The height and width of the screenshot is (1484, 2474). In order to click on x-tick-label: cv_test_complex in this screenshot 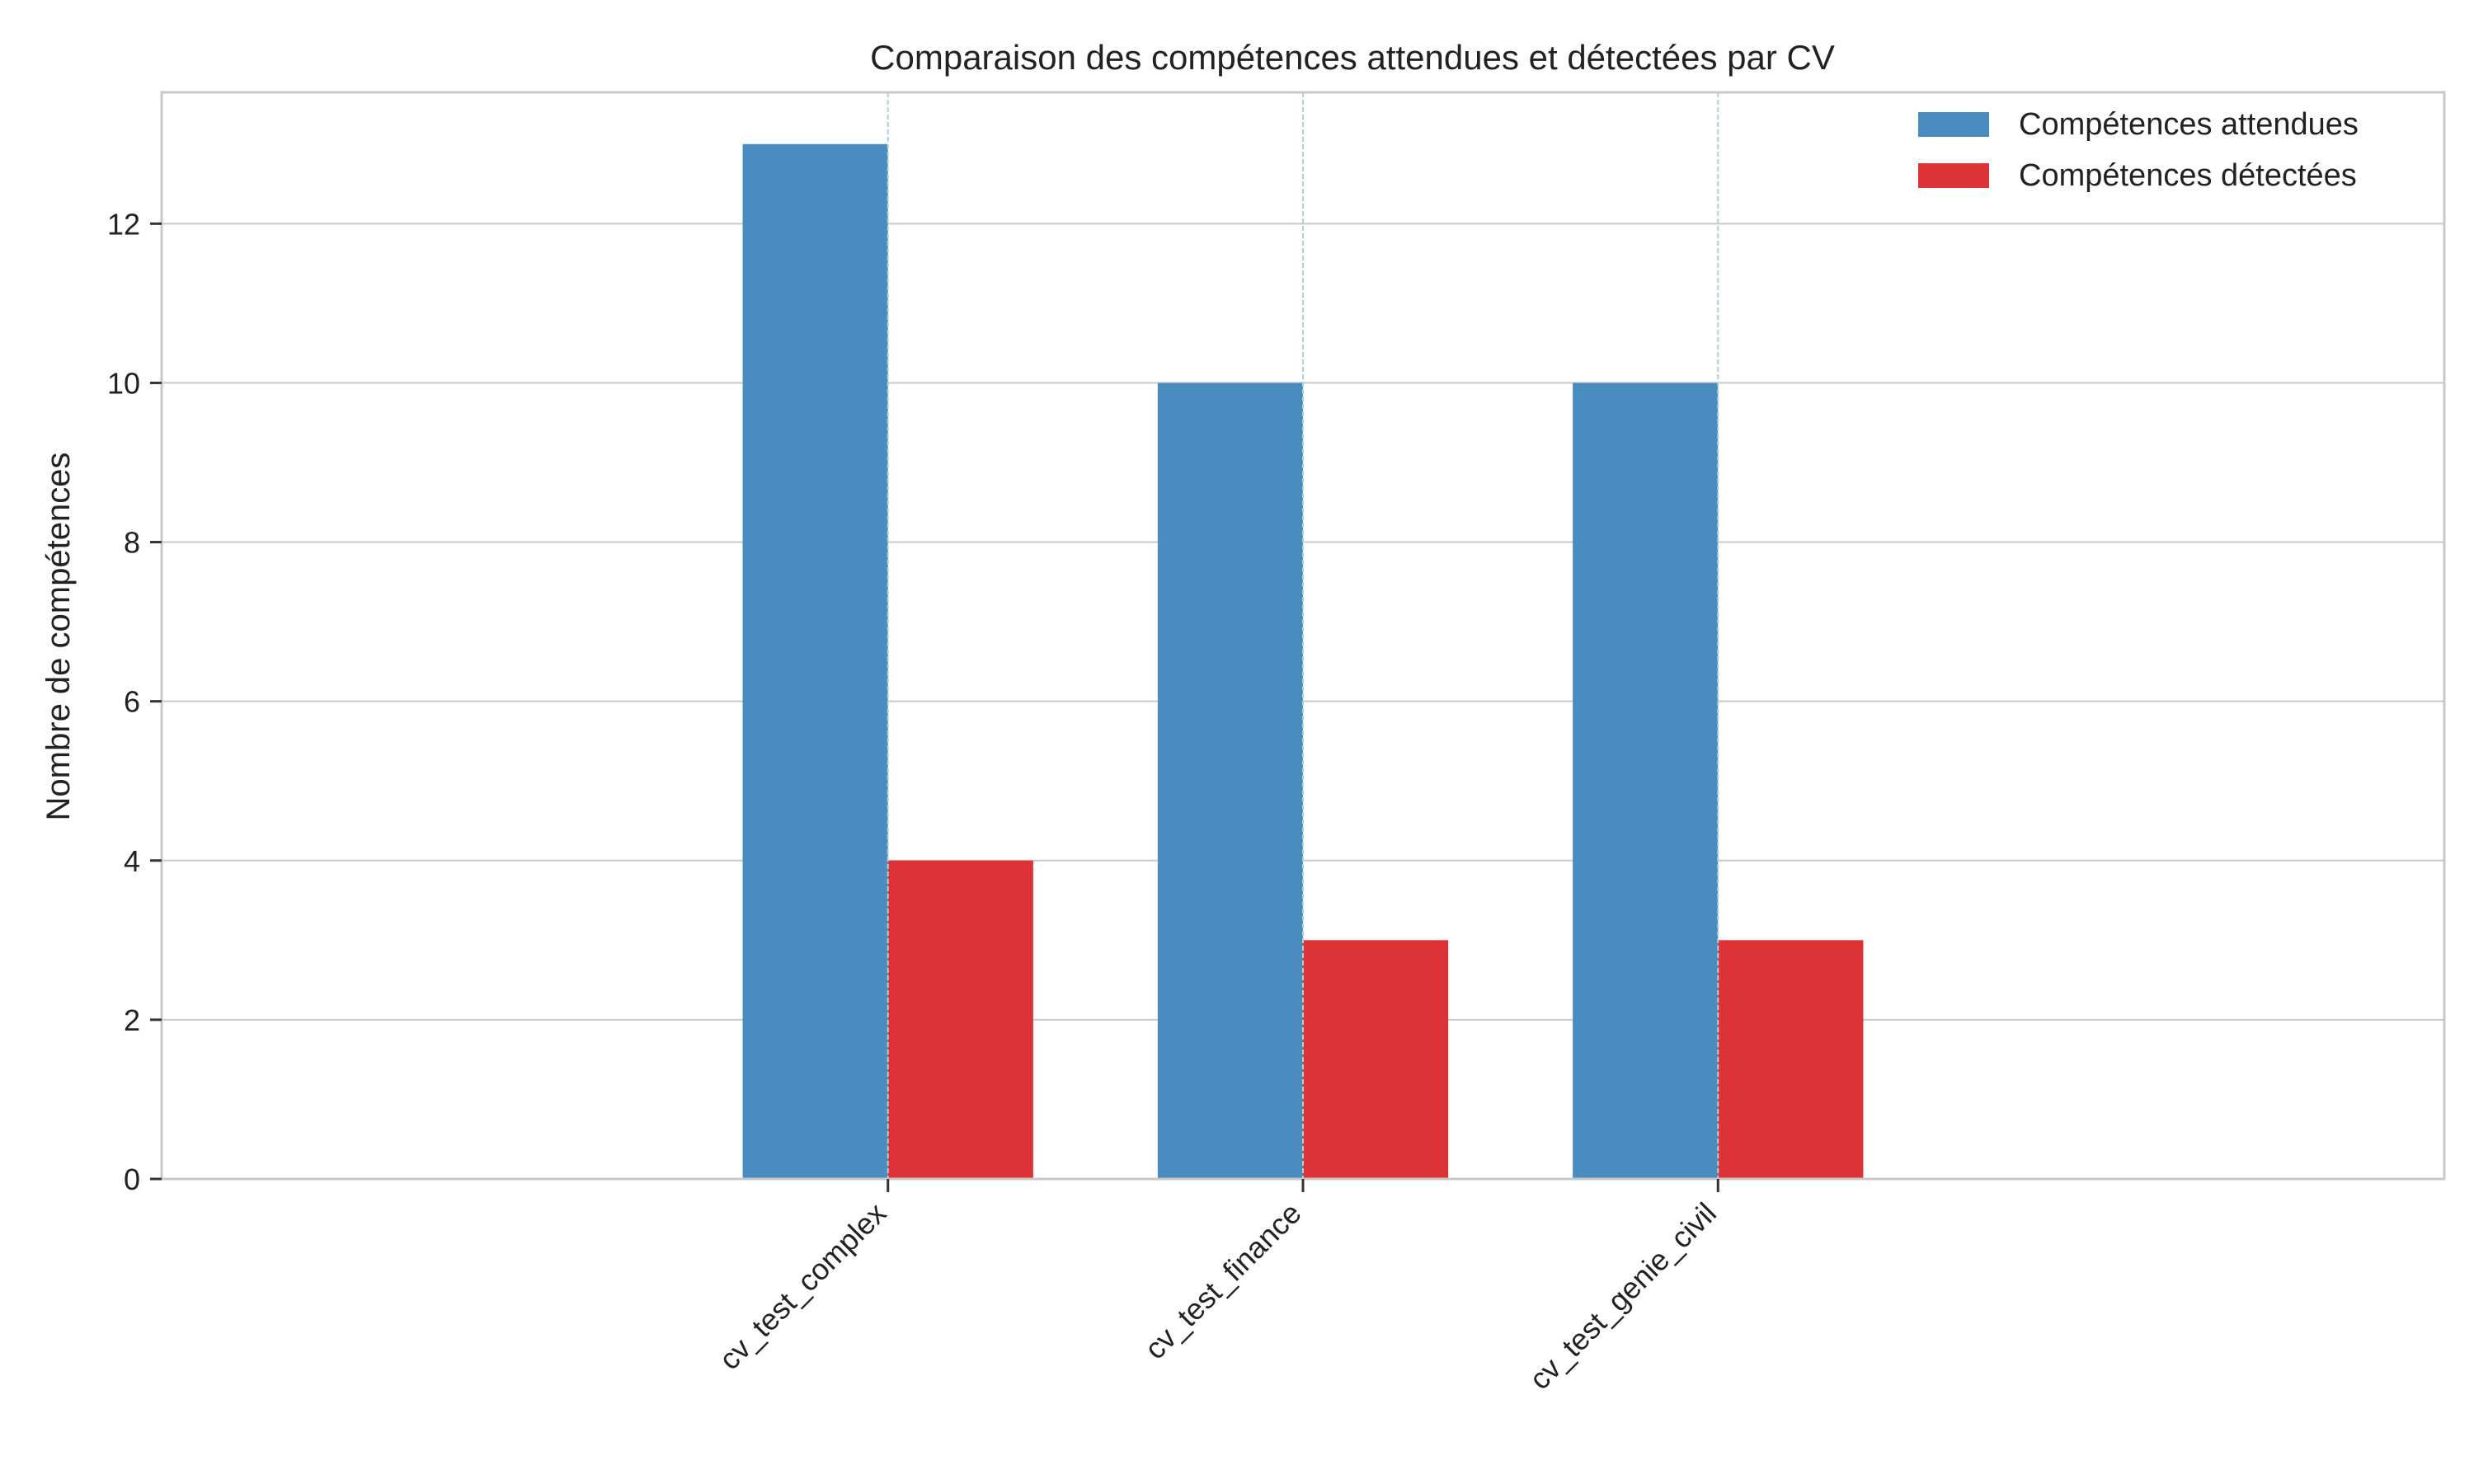, I will do `click(803, 1286)`.